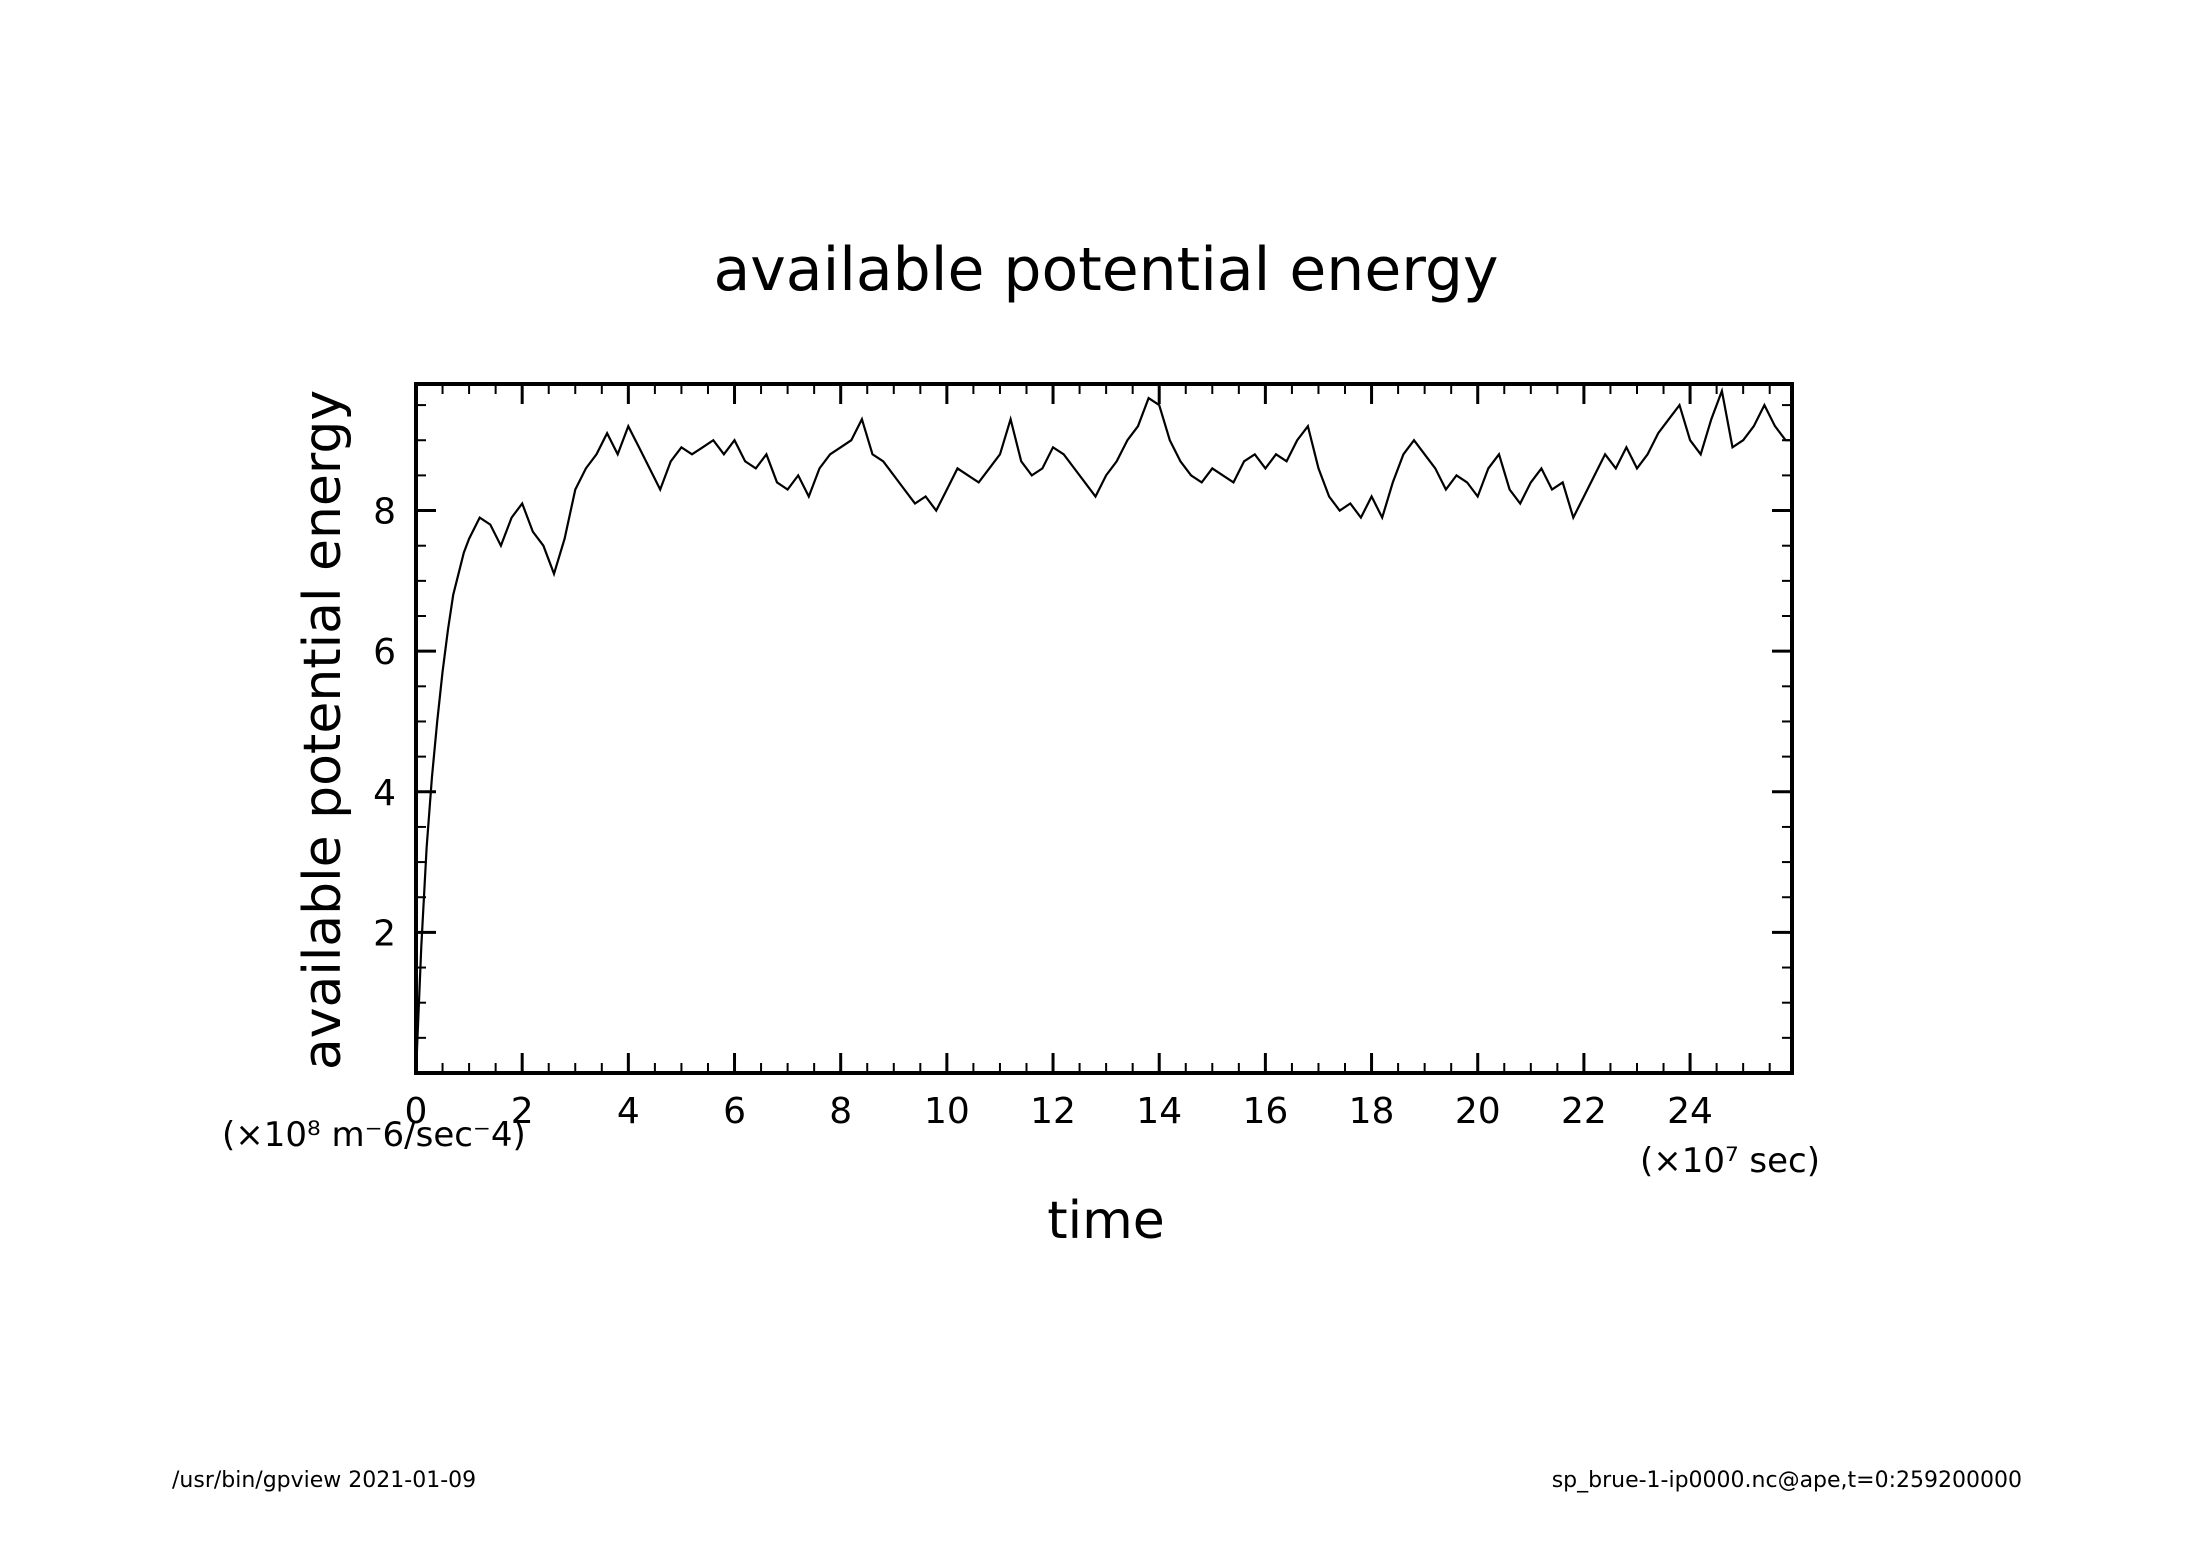  What do you see at coordinates (1159, 1111) in the screenshot?
I see `x-tick-label: 14` at bounding box center [1159, 1111].